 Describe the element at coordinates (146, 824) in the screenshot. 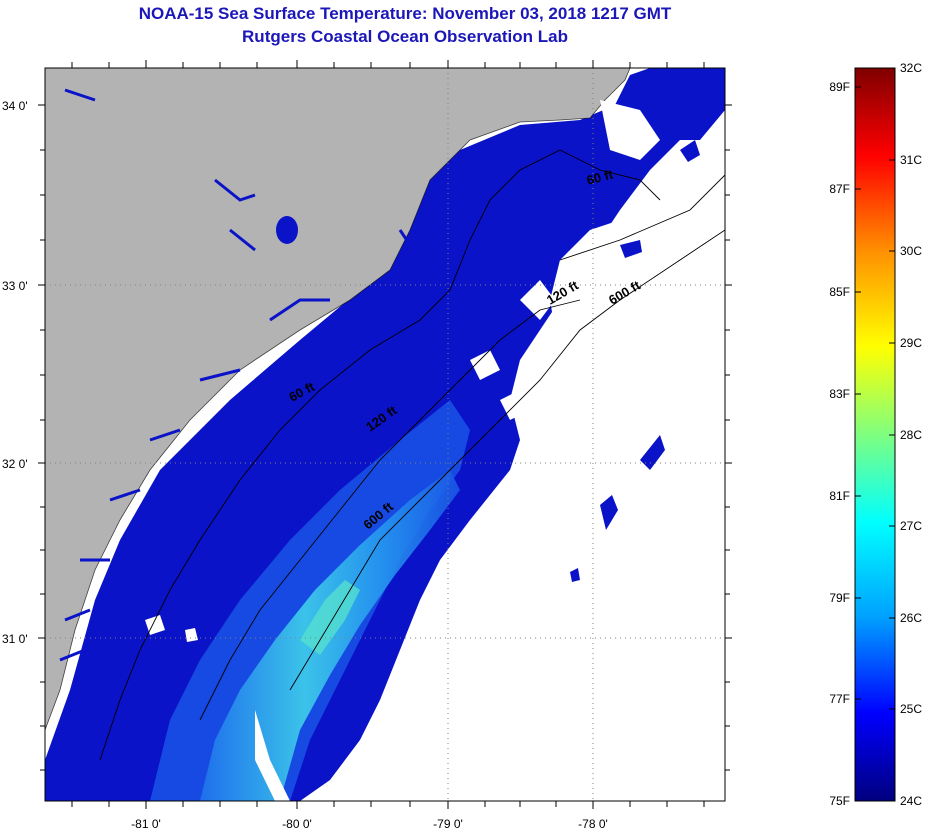

I see `lon-label-81: -81 0'` at that location.